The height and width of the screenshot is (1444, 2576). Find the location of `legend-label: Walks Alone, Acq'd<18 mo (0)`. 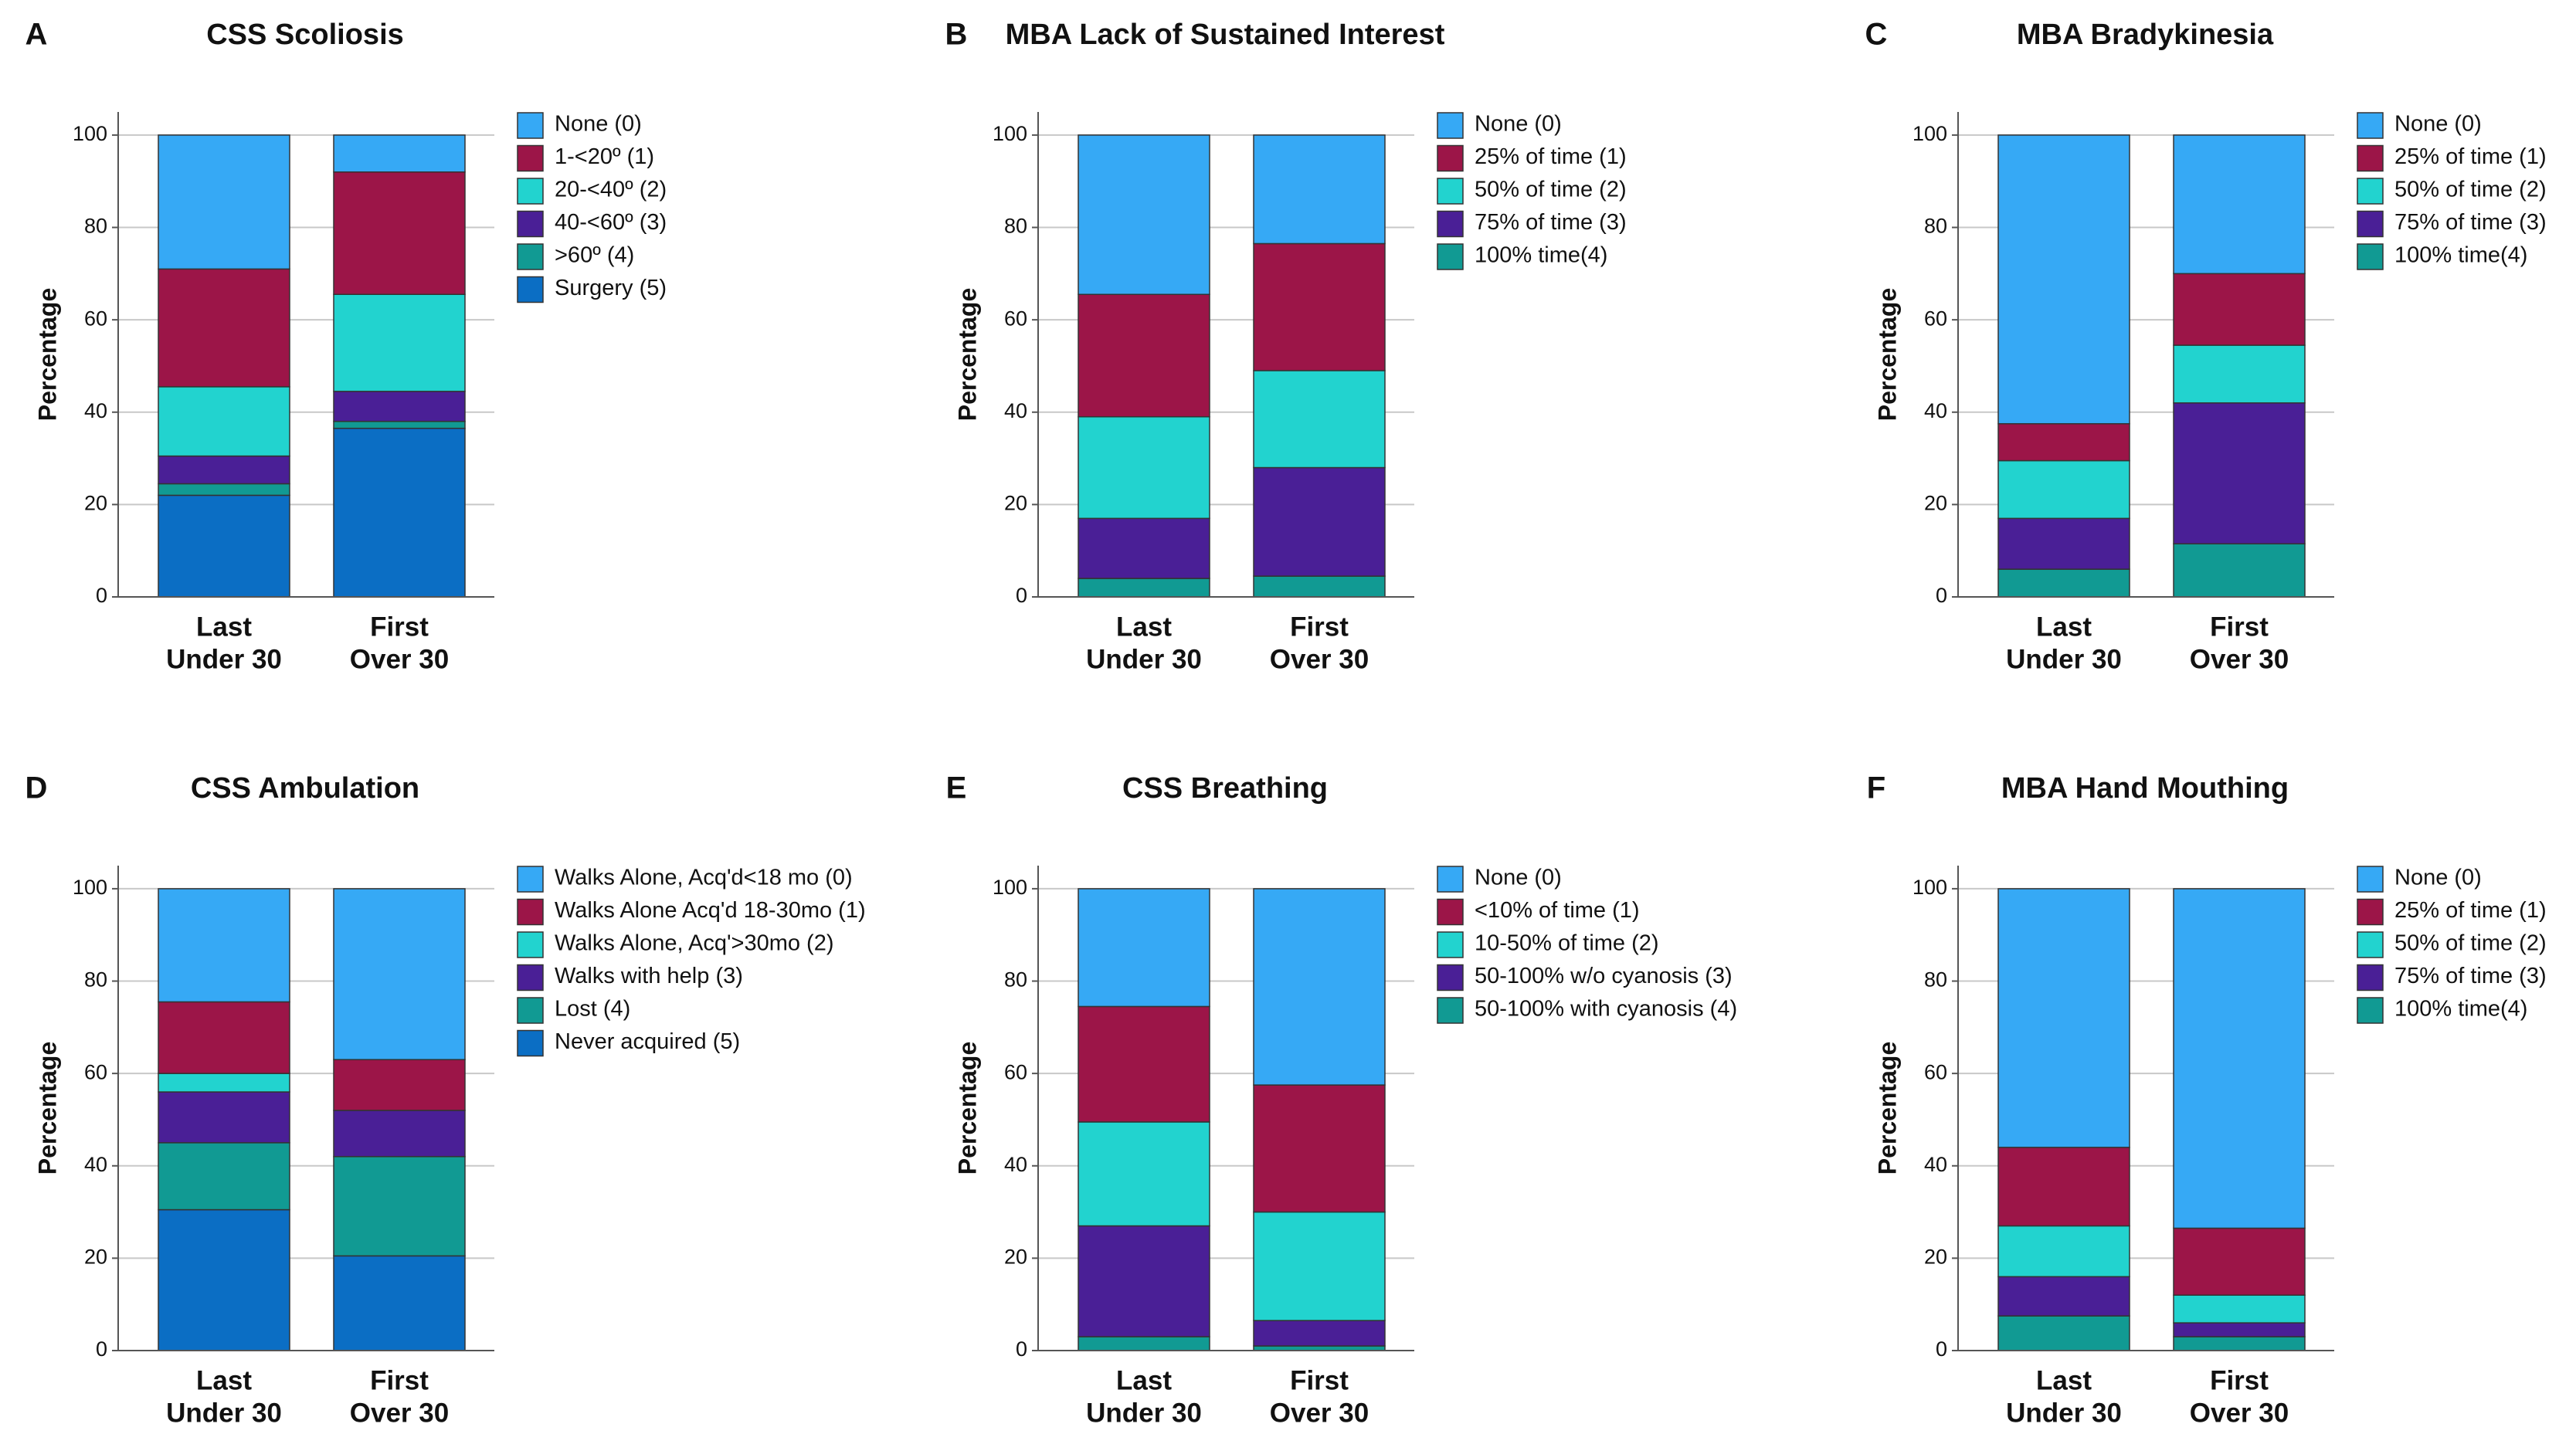

legend-label: Walks Alone, Acq'd<18 mo (0) is located at coordinates (704, 878).